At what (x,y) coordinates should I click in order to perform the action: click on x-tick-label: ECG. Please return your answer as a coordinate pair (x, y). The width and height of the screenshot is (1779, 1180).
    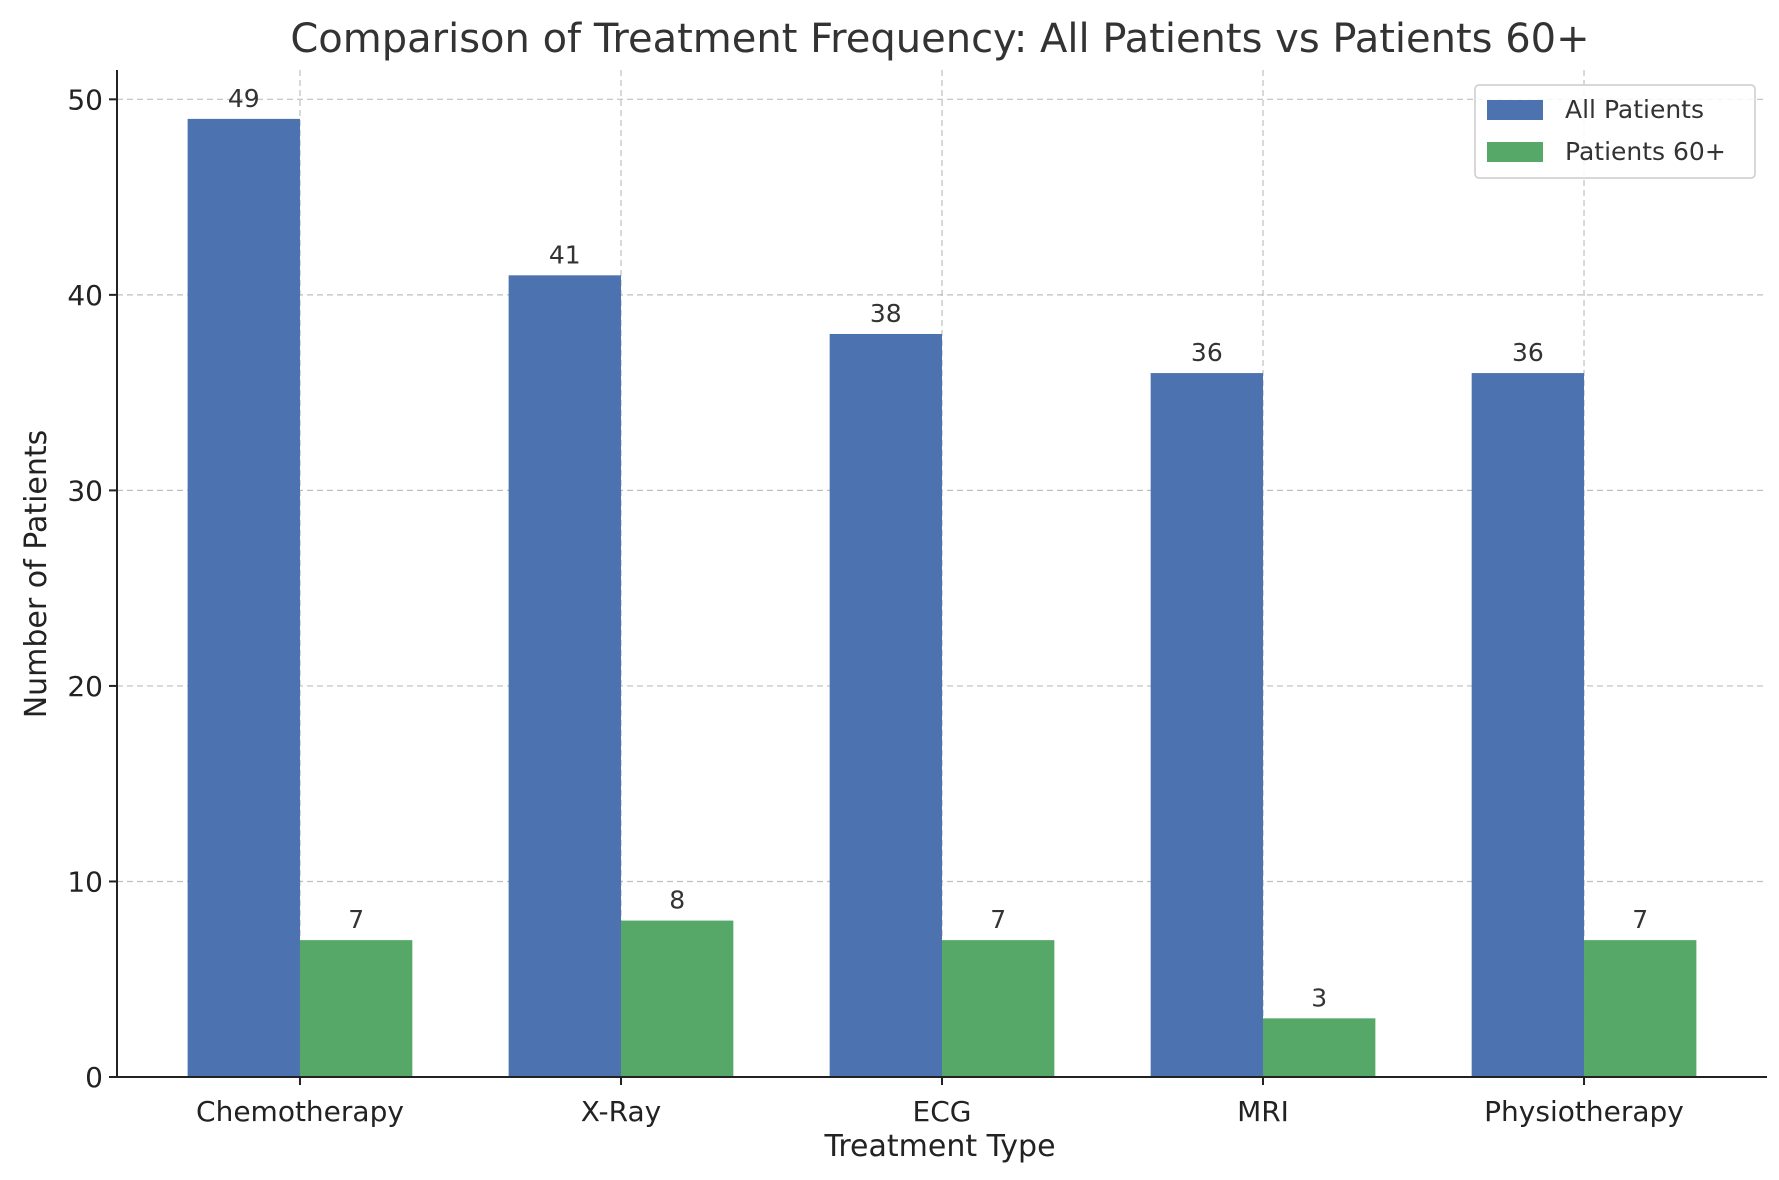
    Looking at the image, I should click on (942, 1111).